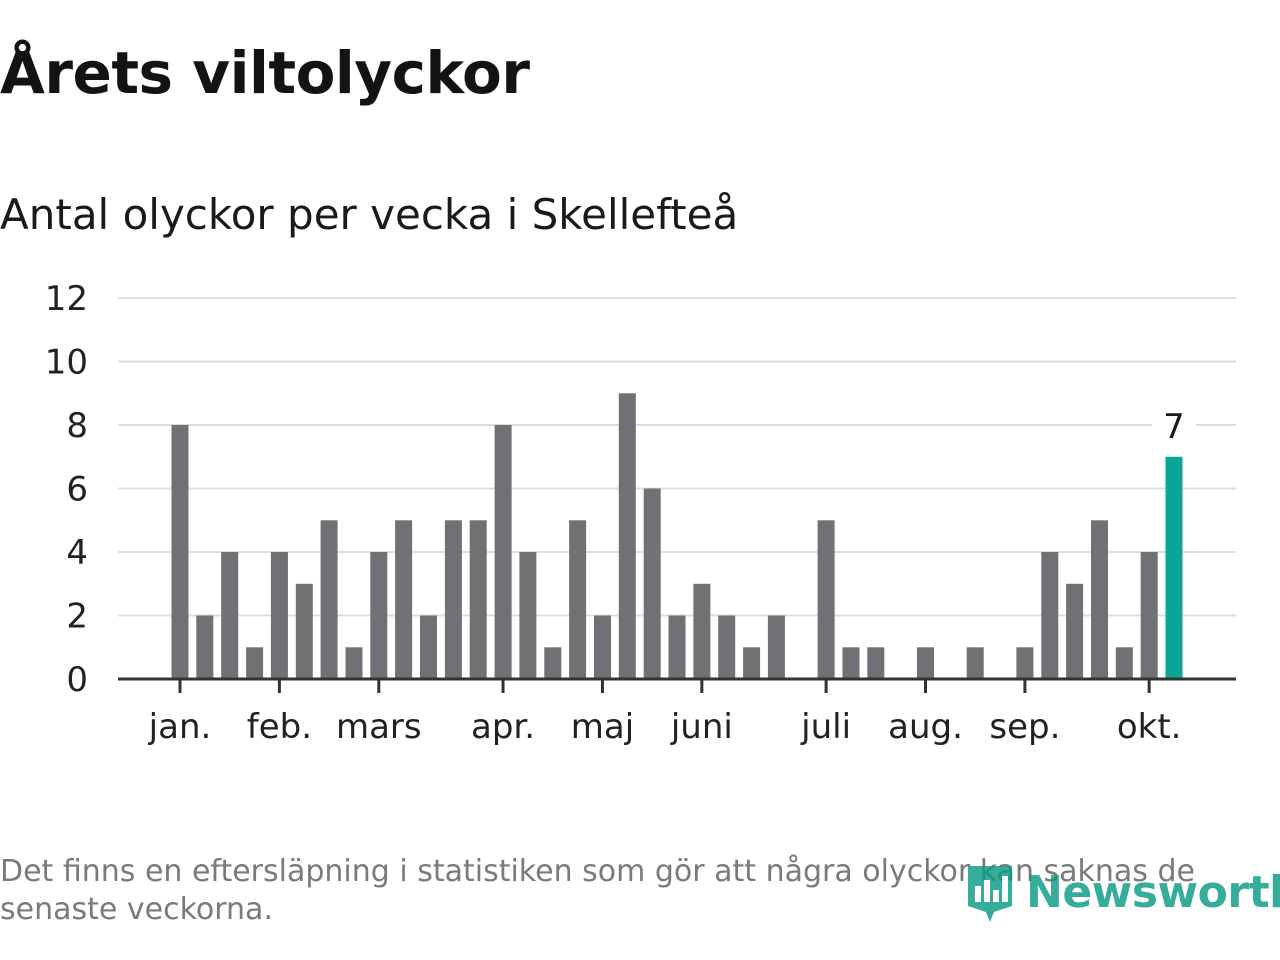  Describe the element at coordinates (77, 553) in the screenshot. I see `y-tick-label: 4` at that location.